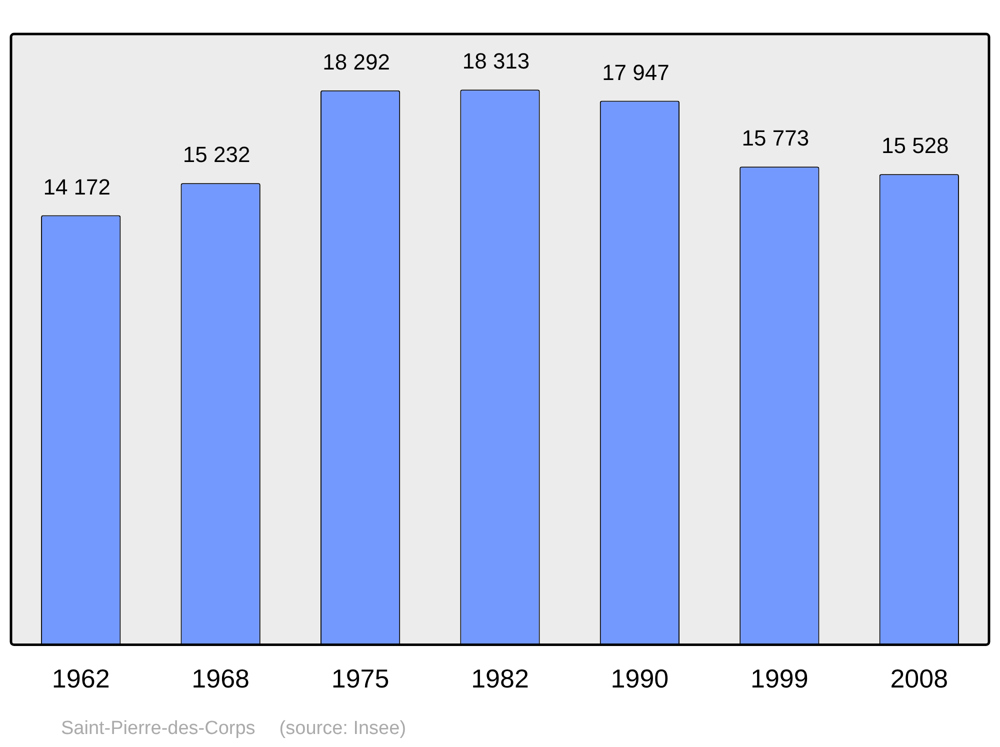 This screenshot has width=1000, height=747. Describe the element at coordinates (639, 679) in the screenshot. I see `x-tick-label: 1990` at that location.